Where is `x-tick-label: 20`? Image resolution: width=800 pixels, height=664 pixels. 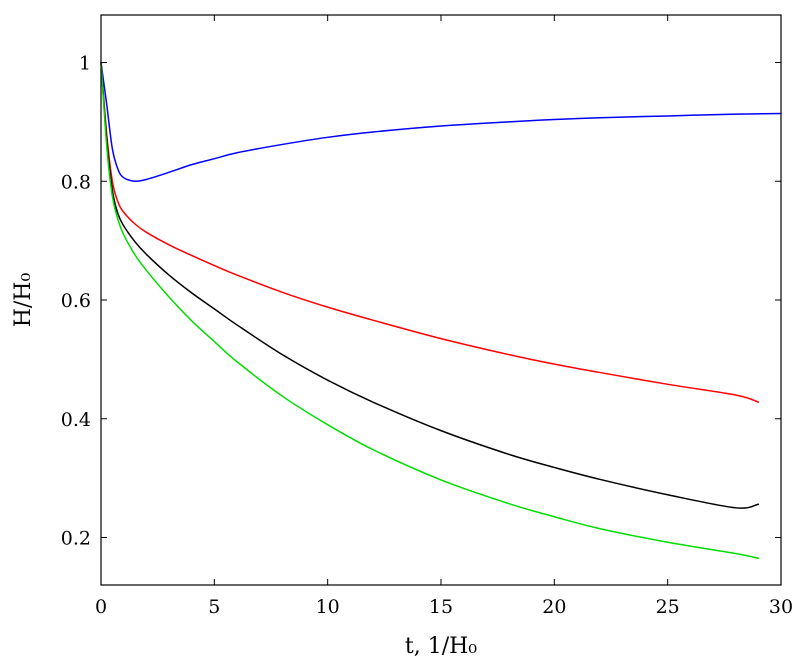 x-tick-label: 20 is located at coordinates (554, 607).